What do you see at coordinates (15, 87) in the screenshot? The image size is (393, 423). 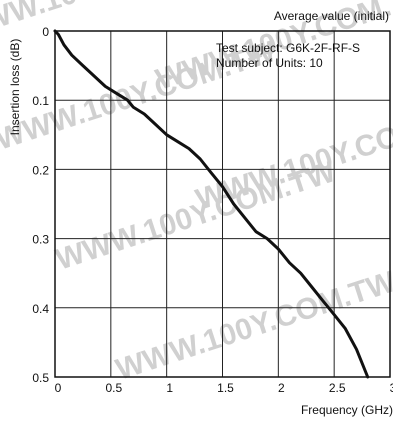 I see `y-axis-label: Insertion loss (dB)` at bounding box center [15, 87].